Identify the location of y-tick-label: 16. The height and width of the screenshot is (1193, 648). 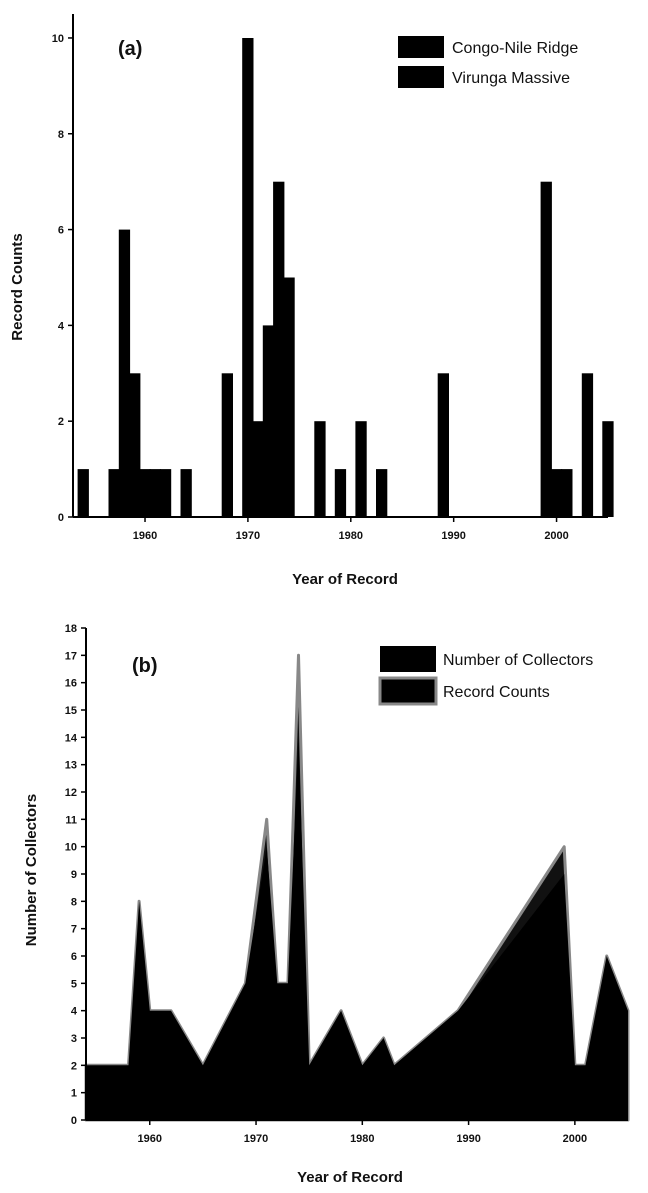
(71, 684).